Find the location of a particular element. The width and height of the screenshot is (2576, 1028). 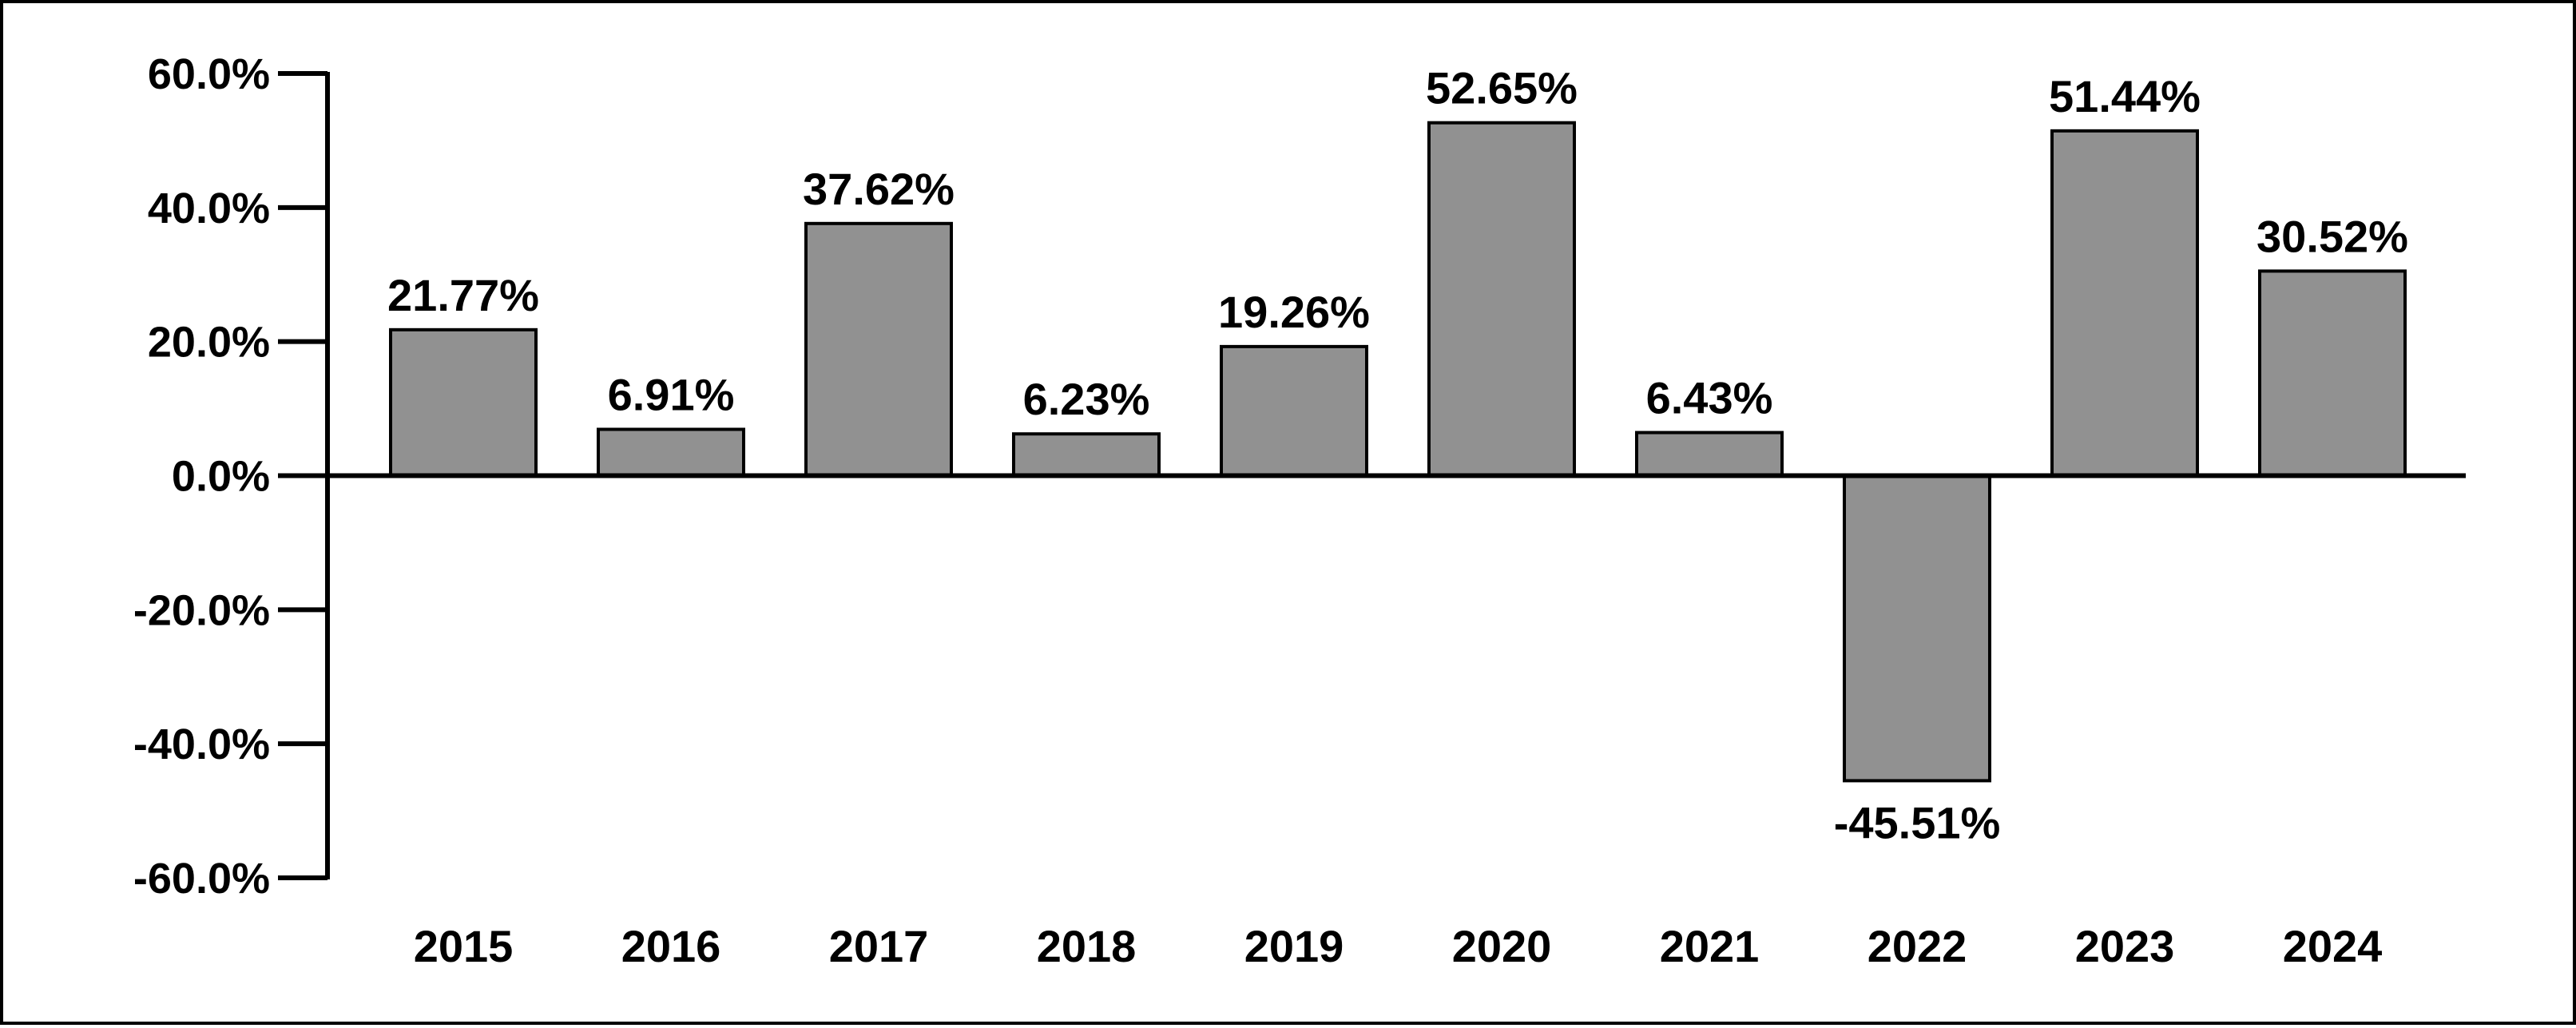

x-tick-label: 2019 is located at coordinates (1294, 946).